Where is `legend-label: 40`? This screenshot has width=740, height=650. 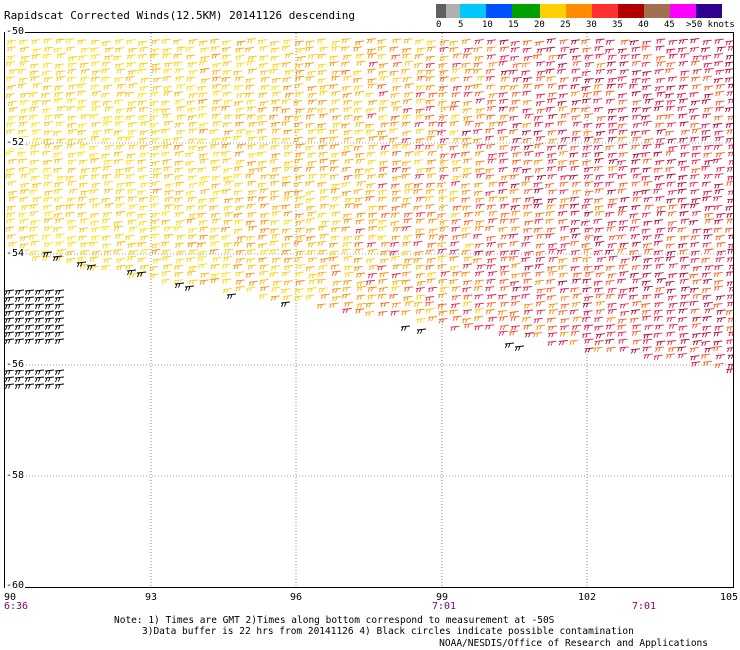 legend-label: 40 is located at coordinates (643, 25).